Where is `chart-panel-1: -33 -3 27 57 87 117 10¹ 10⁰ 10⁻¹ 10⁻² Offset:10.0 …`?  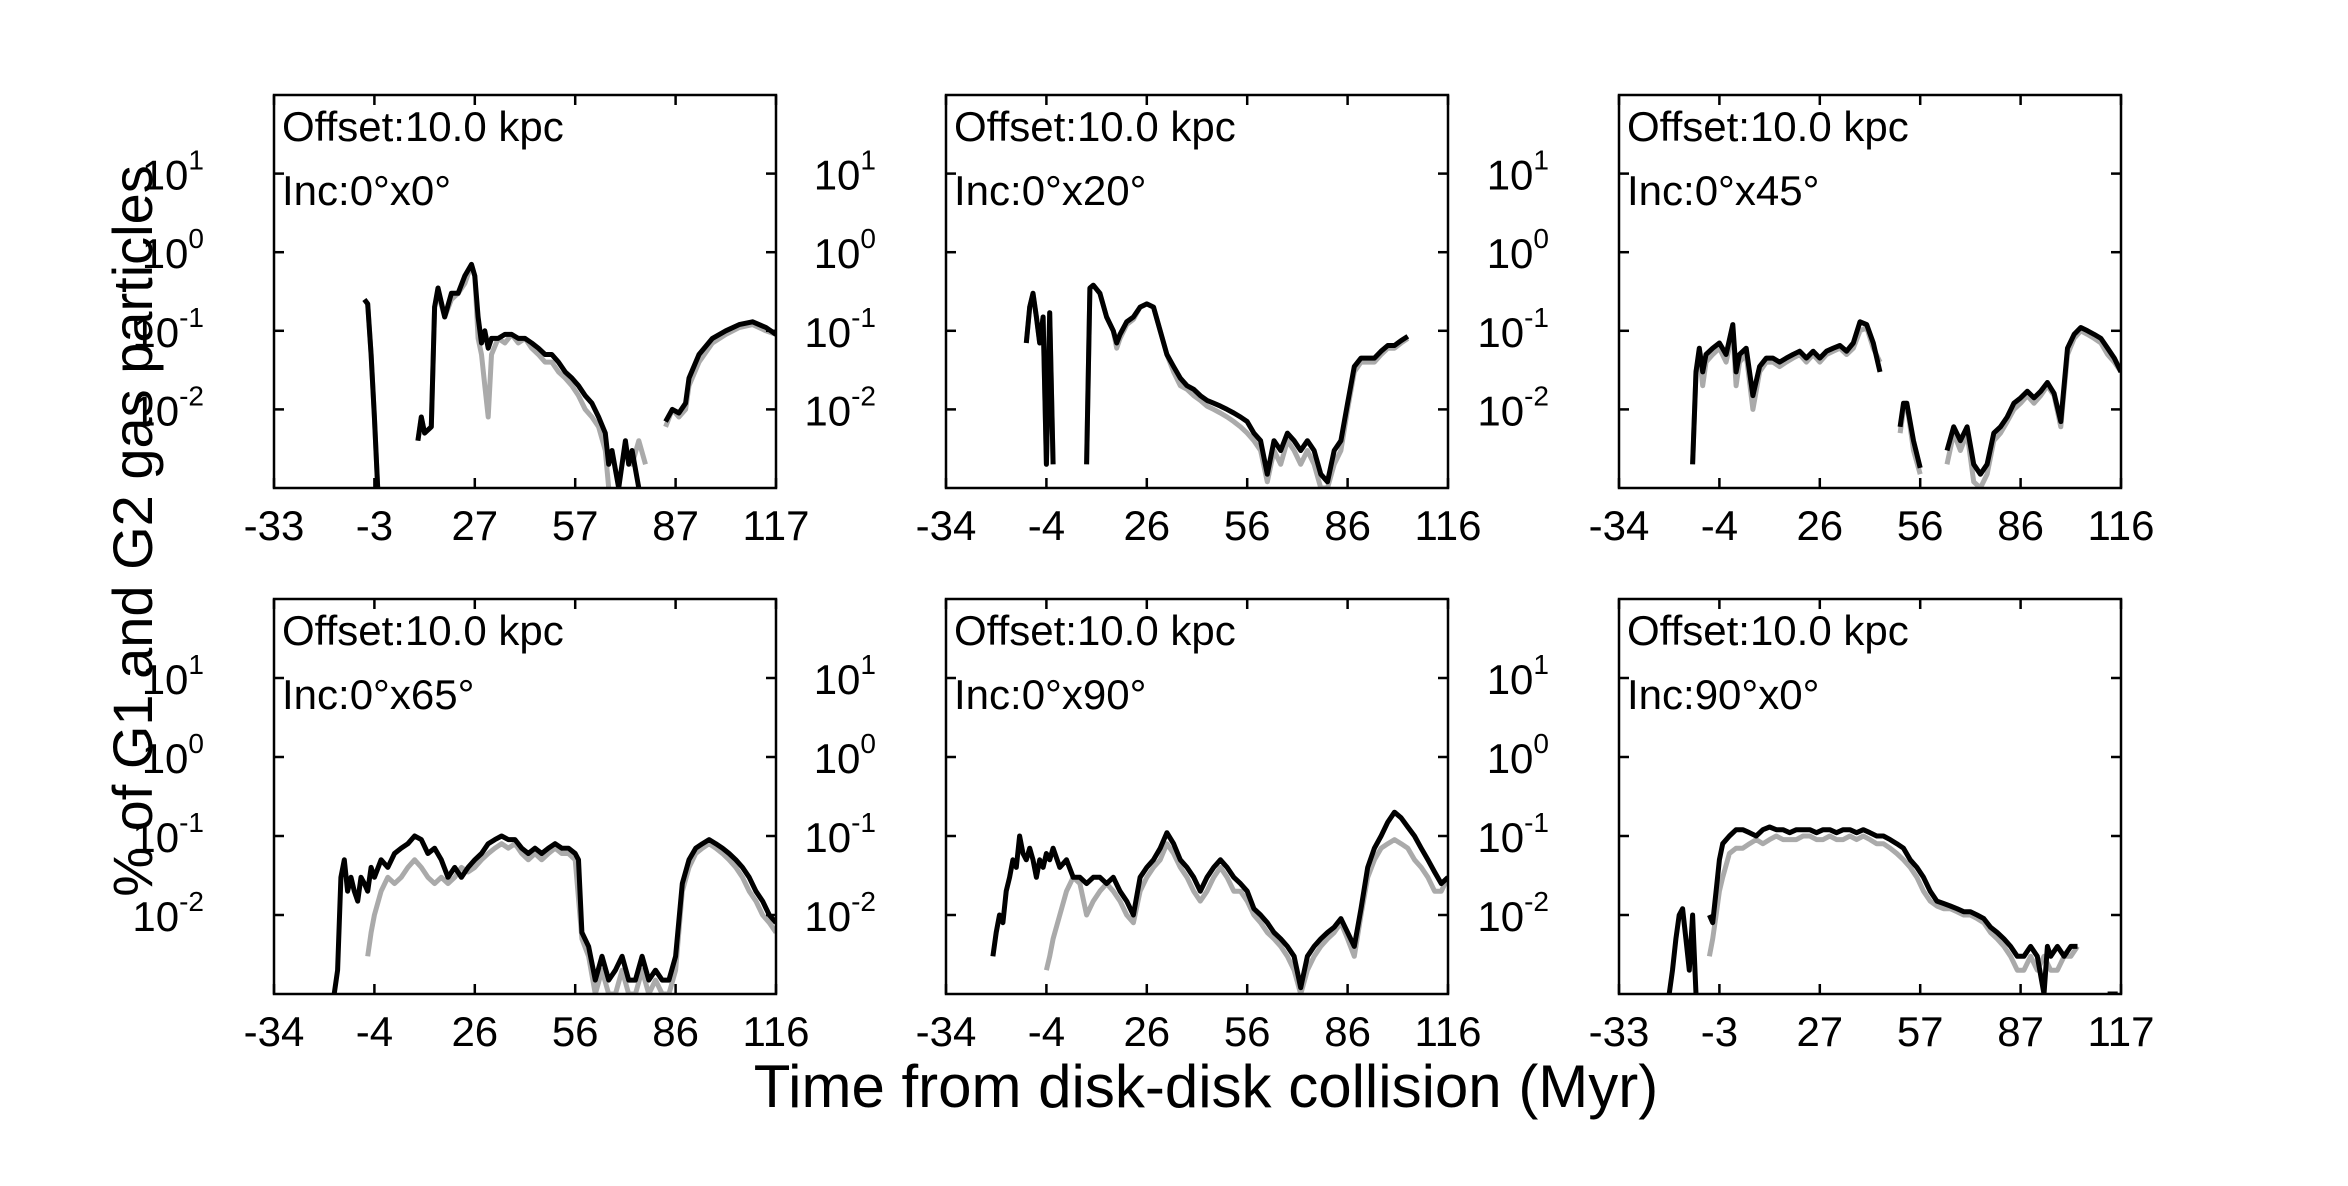 chart-panel-1: -33 -3 27 57 87 117 10¹ 10⁰ 10⁻¹ 10⁻² Offset:10.0 … is located at coordinates (471, 321).